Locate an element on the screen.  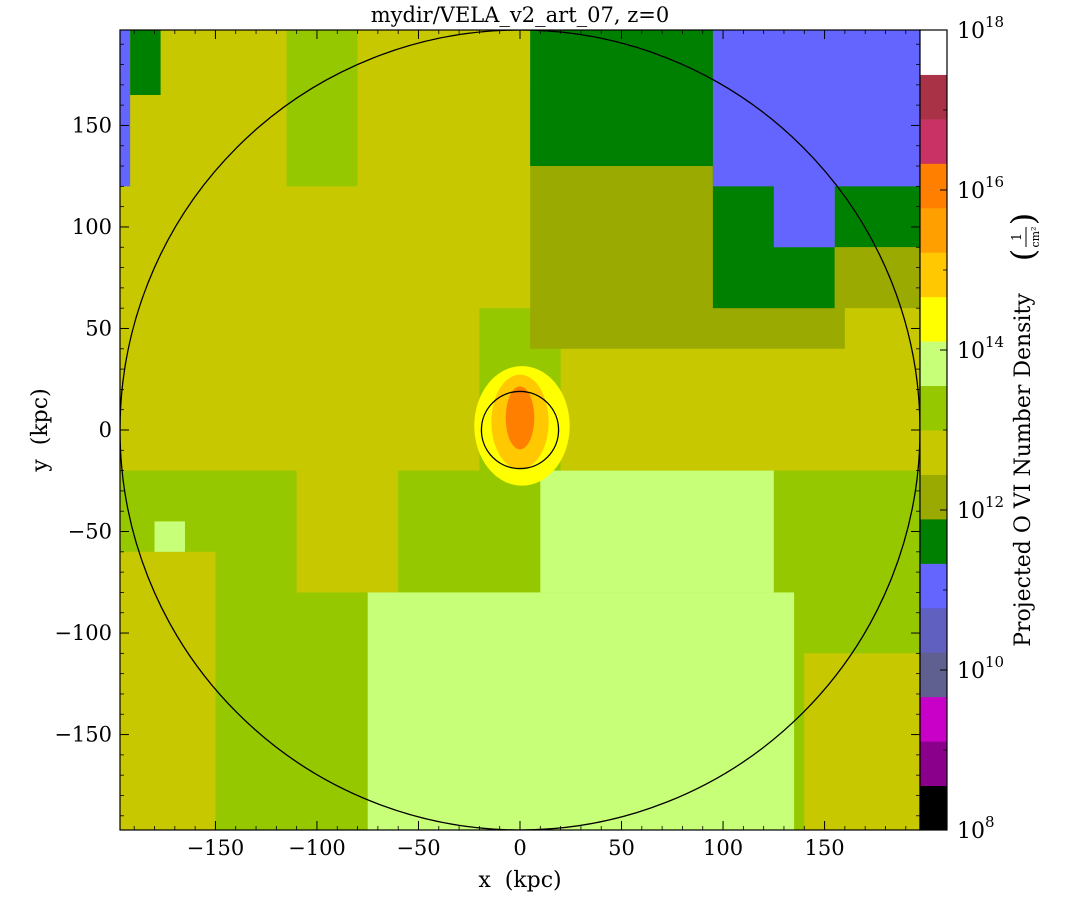
y-tick-label: −150 is located at coordinates (83, 735).